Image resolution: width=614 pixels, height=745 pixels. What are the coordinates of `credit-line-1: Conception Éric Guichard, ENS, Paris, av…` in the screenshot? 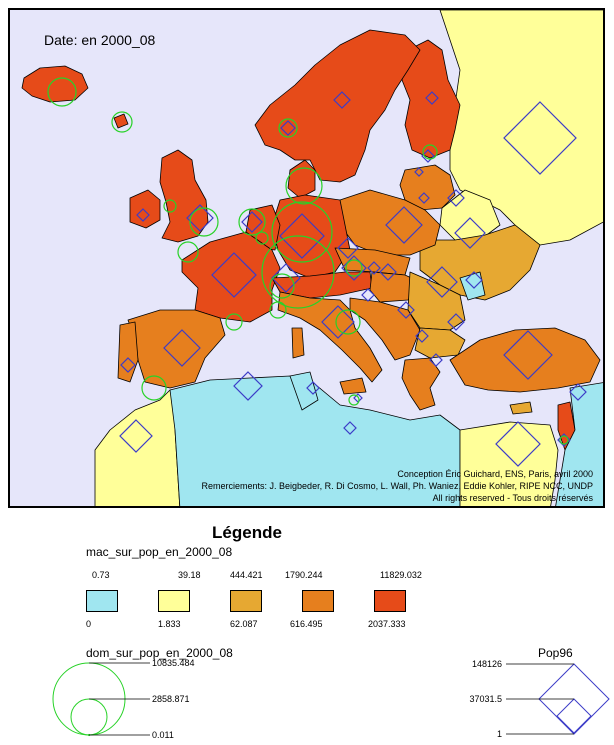 It's located at (495, 474).